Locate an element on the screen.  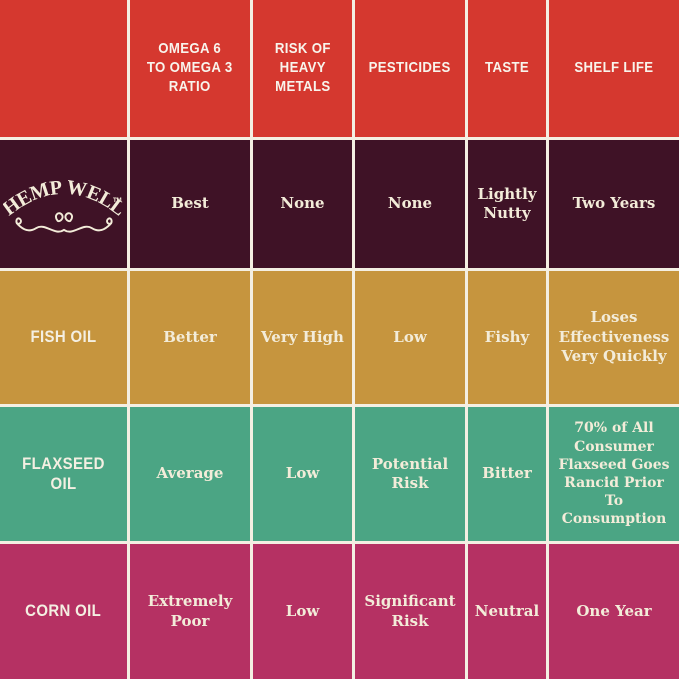
logo-flourish-icon is located at coordinates (63, 222).